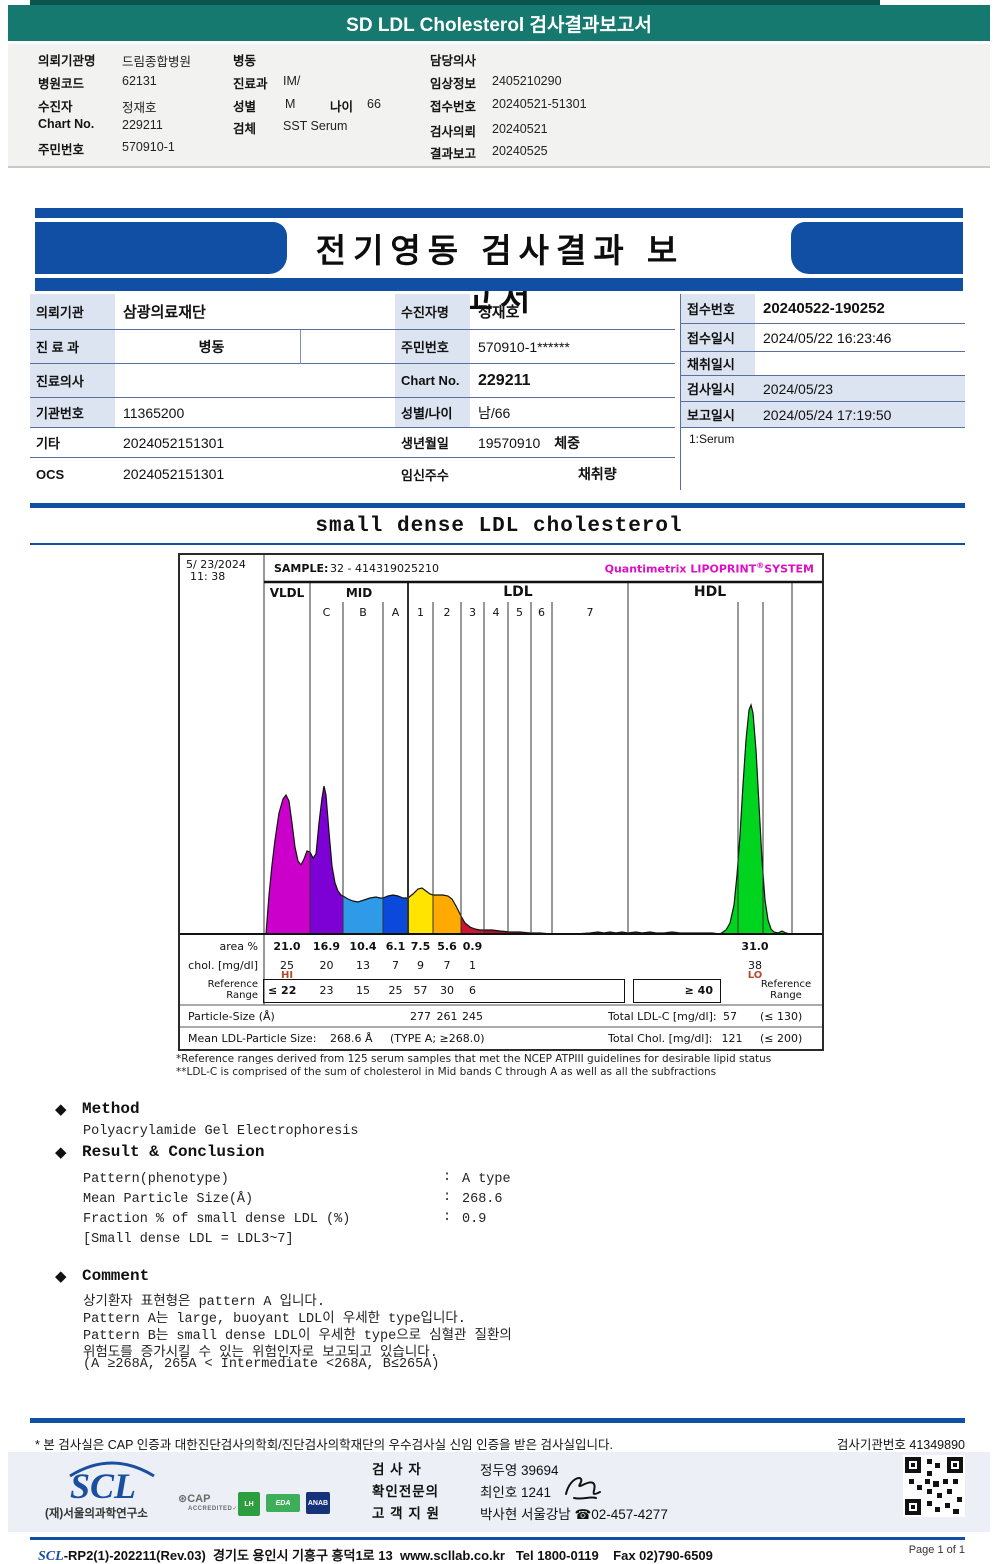  What do you see at coordinates (255, 443) in the screenshot?
I see `table-value: 2024052151301` at bounding box center [255, 443].